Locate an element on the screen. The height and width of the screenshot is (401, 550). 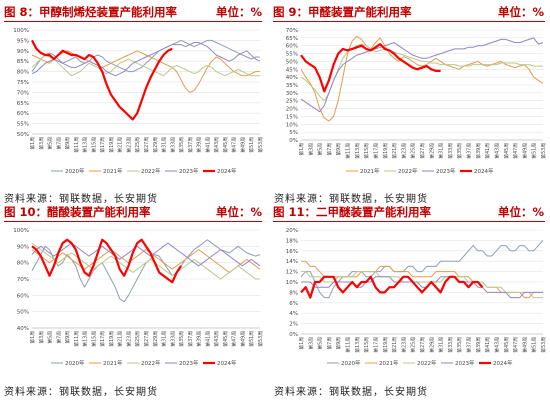
y-tick-label: 35% is located at coordinates (292, 86).